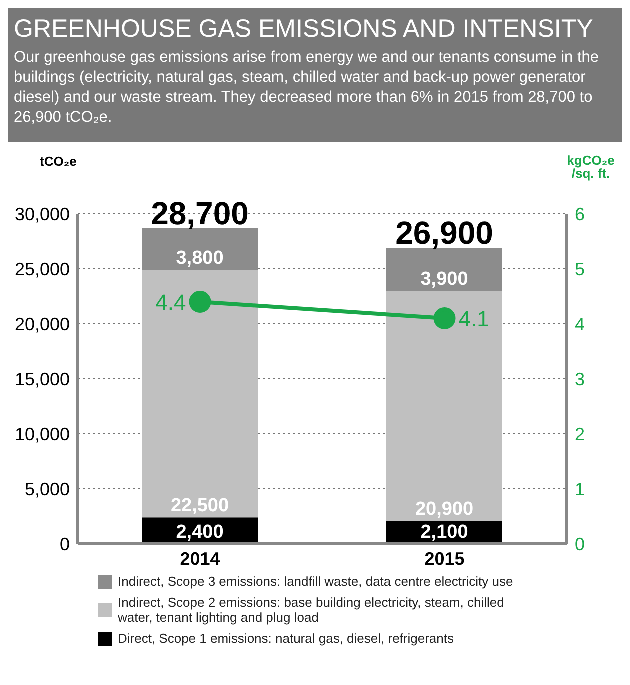 The height and width of the screenshot is (685, 630). Describe the element at coordinates (312, 610) in the screenshot. I see `legend-label: Indirect, Scope 2 emissions: base building electricity, steam, chilled water, tenant lighting and plug load` at that location.